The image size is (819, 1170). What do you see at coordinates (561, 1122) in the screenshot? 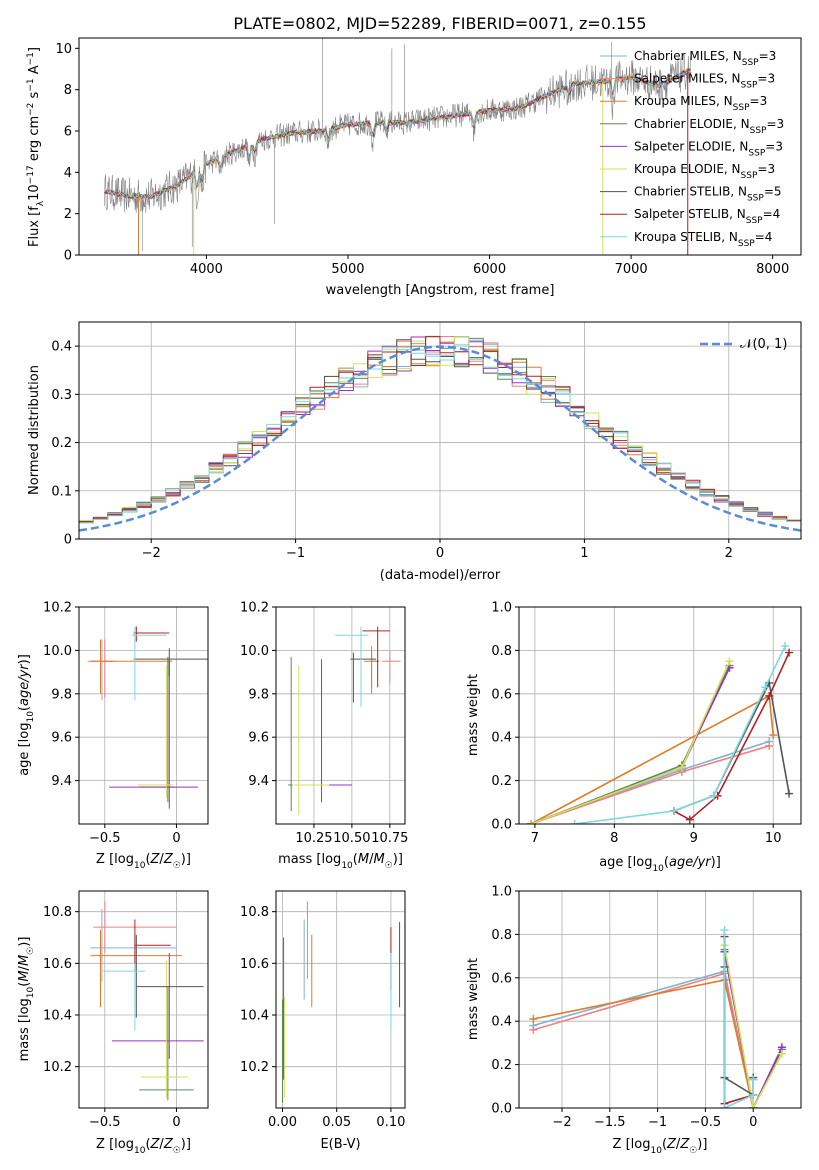
I see `x-tick-label: −2` at bounding box center [561, 1122].